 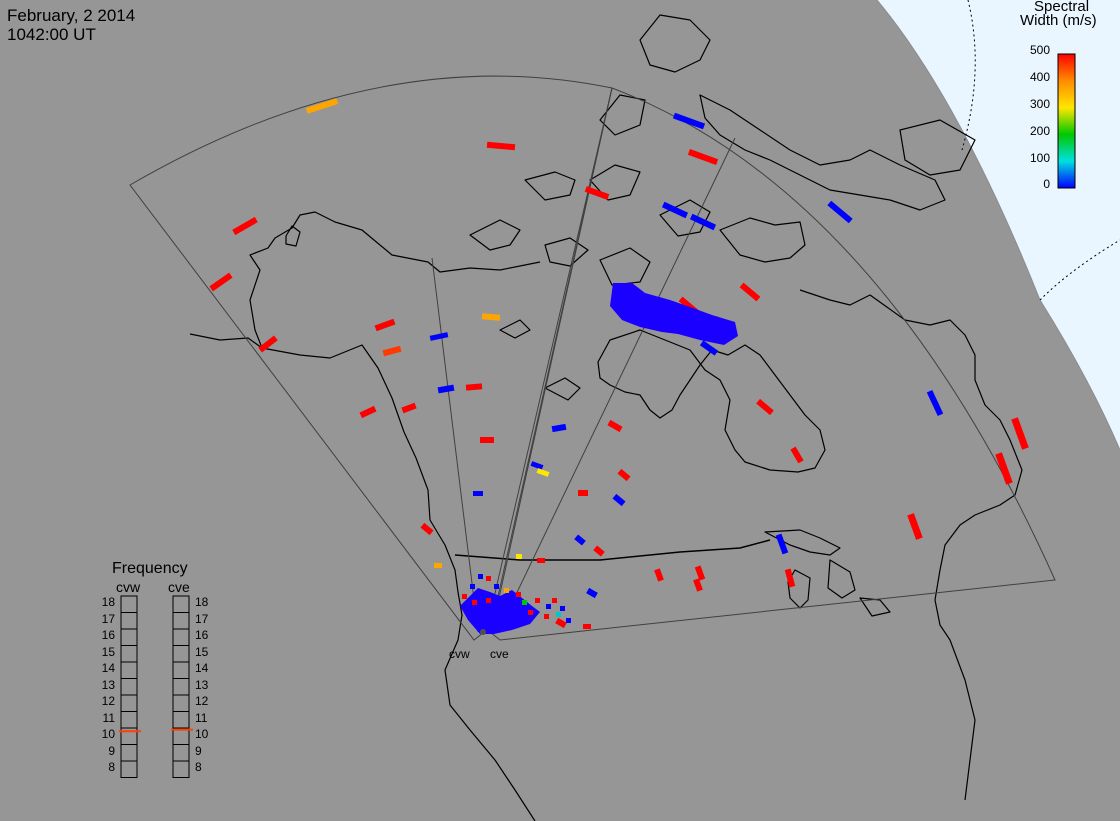 I want to click on time-label: 1042:00 UT, so click(x=51, y=34).